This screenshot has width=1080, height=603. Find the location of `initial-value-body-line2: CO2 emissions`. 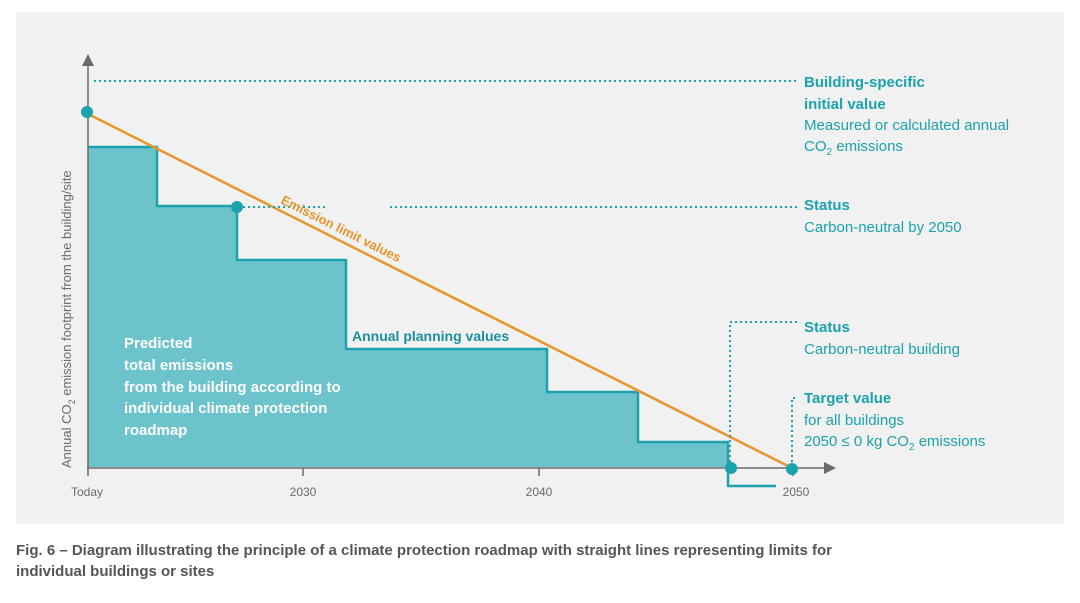

initial-value-body-line2: CO2 emissions is located at coordinates (853, 148).